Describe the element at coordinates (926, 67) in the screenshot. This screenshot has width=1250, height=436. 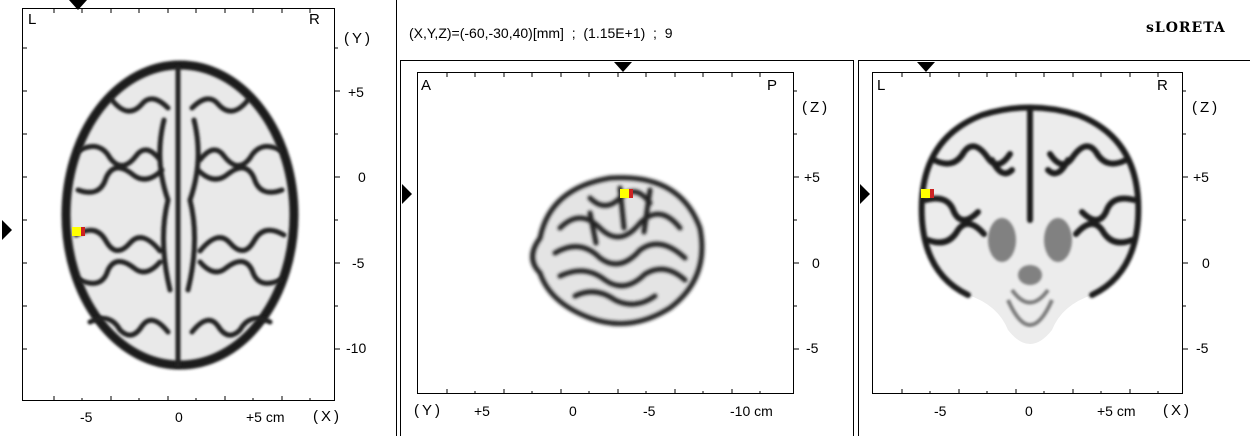
I see `coronal-x-cursor-marker` at that location.